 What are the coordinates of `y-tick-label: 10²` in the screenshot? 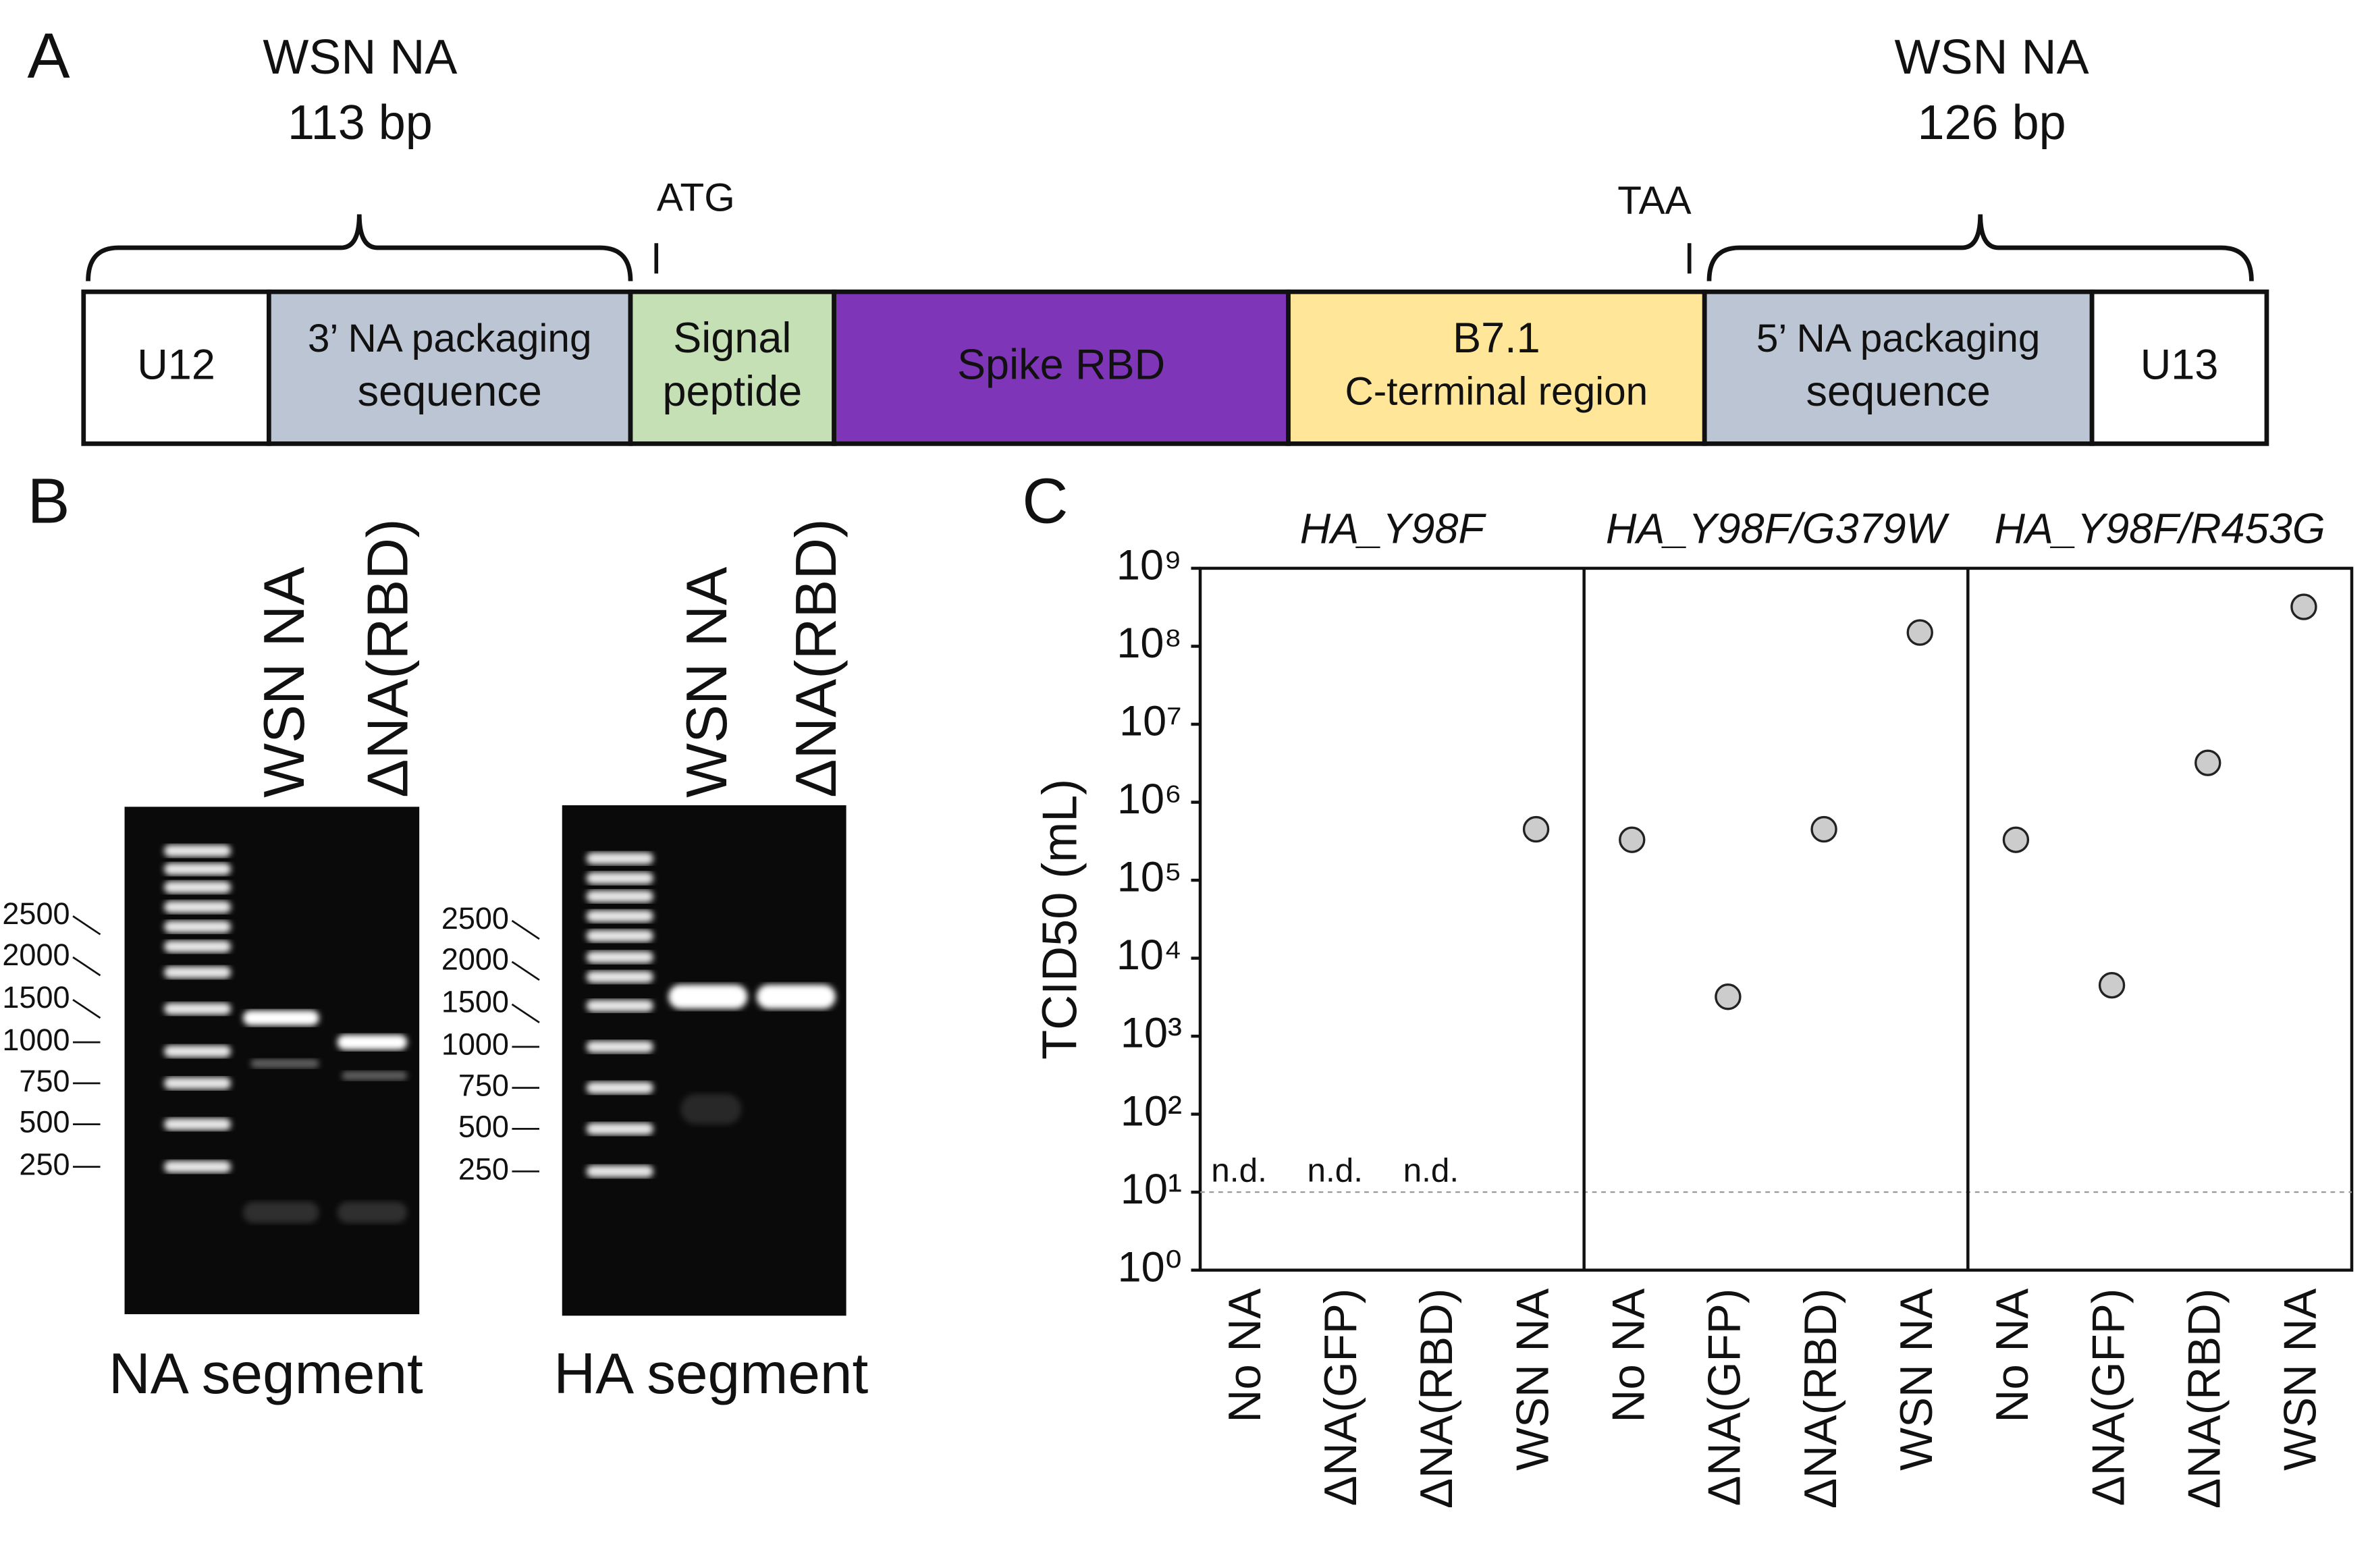 It's located at (1151, 1111).